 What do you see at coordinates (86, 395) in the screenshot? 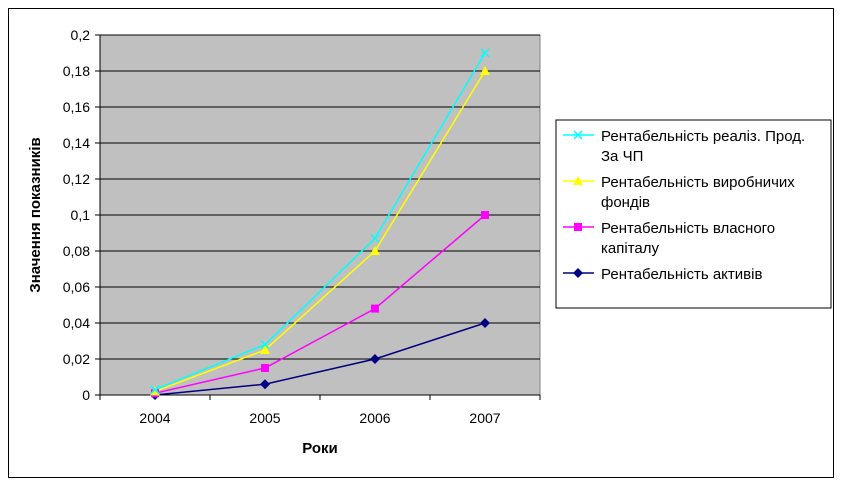
I see `y-tick-label: 0` at bounding box center [86, 395].